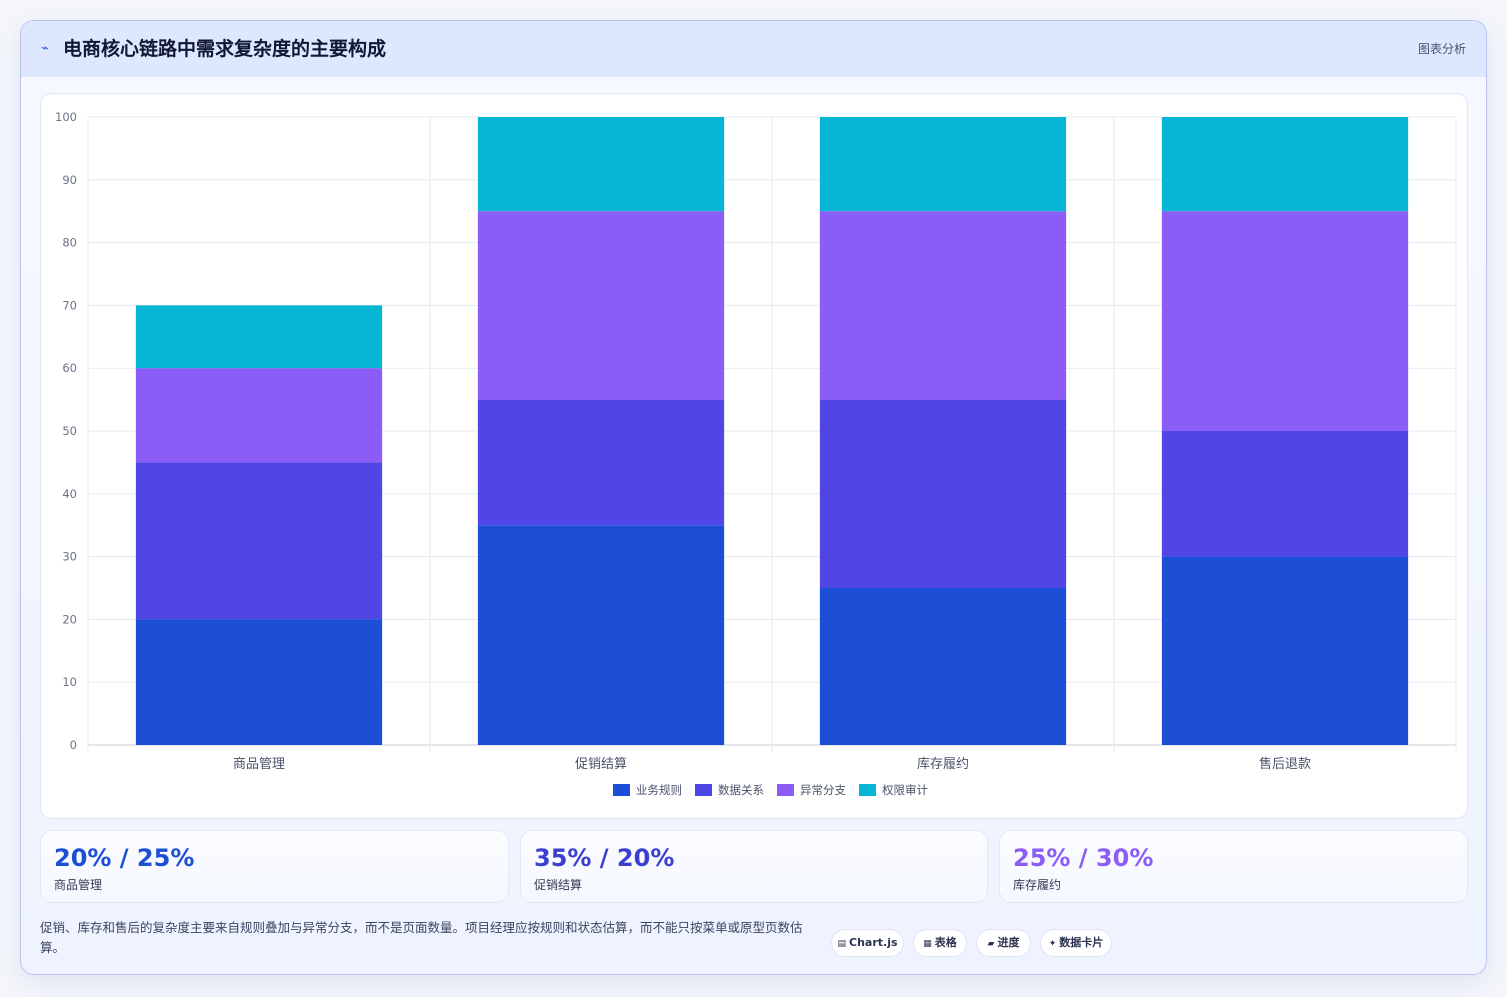 The image size is (1507, 997). I want to click on y-tick-label: 90, so click(69, 180).